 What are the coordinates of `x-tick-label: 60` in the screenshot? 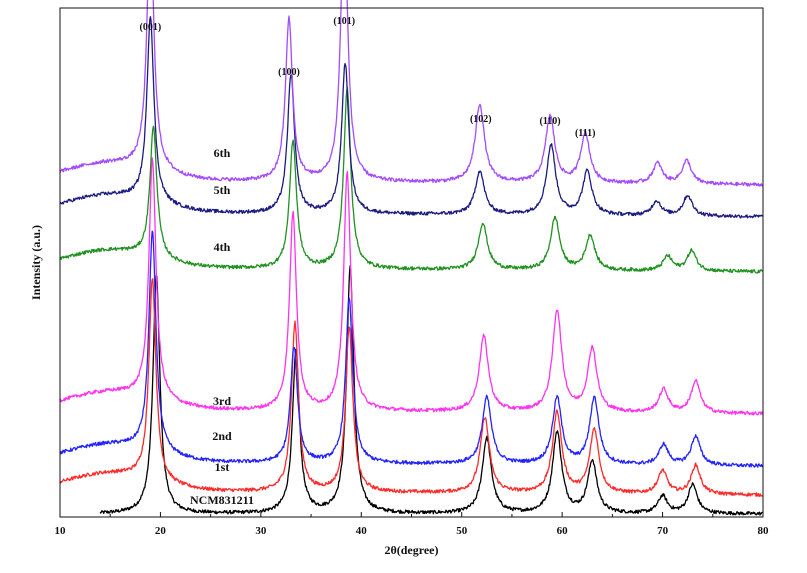 It's located at (563, 531).